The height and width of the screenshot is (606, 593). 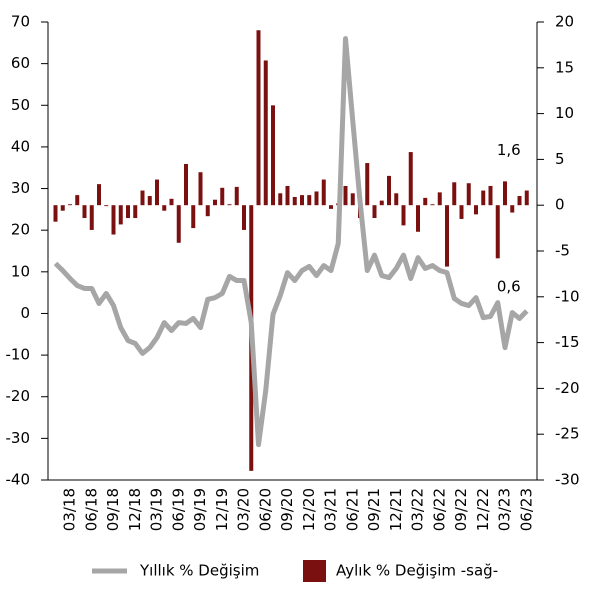 What do you see at coordinates (113, 509) in the screenshot?
I see `x-tick-label: 09/18` at bounding box center [113, 509].